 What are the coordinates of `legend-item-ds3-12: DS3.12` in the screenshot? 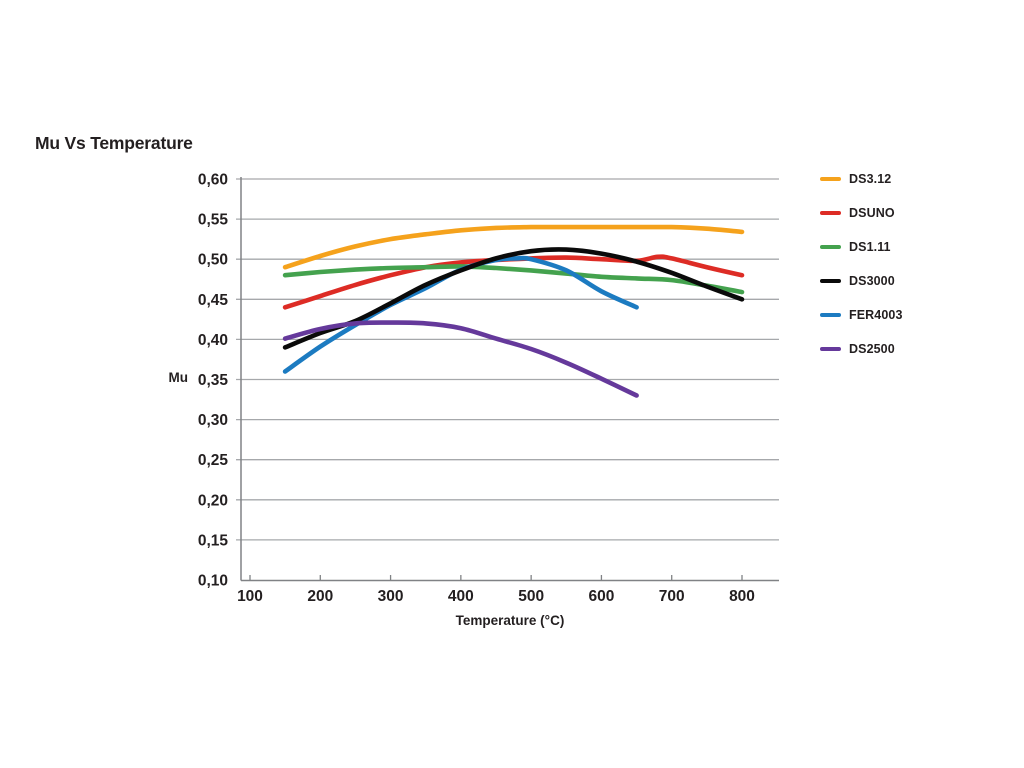 It's located at (861, 179).